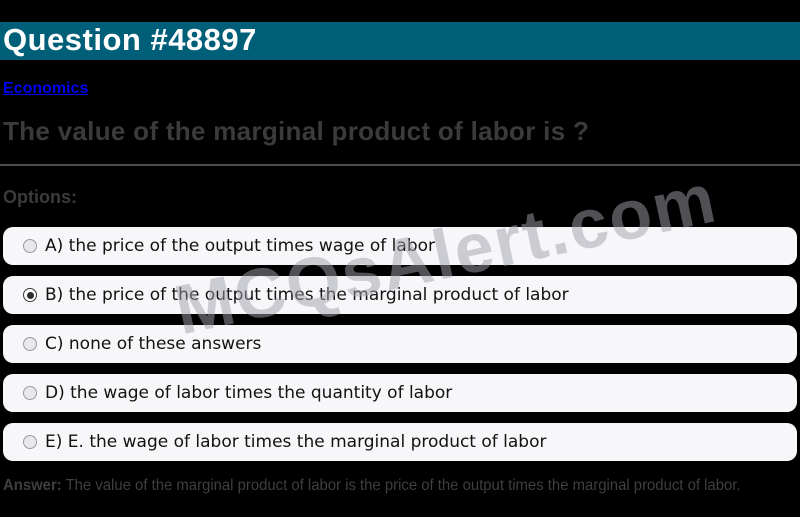 The image size is (800, 517). I want to click on divider-line, so click(400, 165).